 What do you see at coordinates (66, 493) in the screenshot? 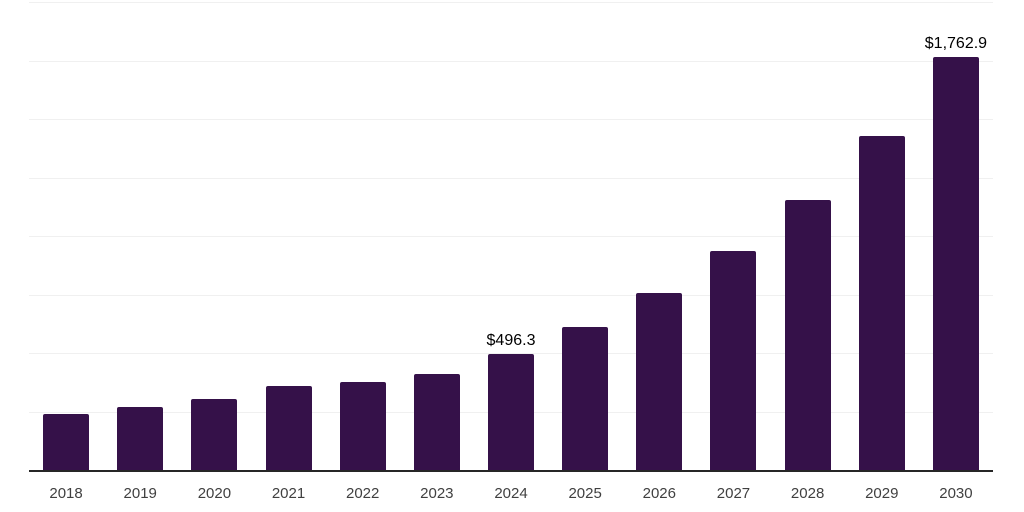
I see `x-tick-label-2018: 2018` at bounding box center [66, 493].